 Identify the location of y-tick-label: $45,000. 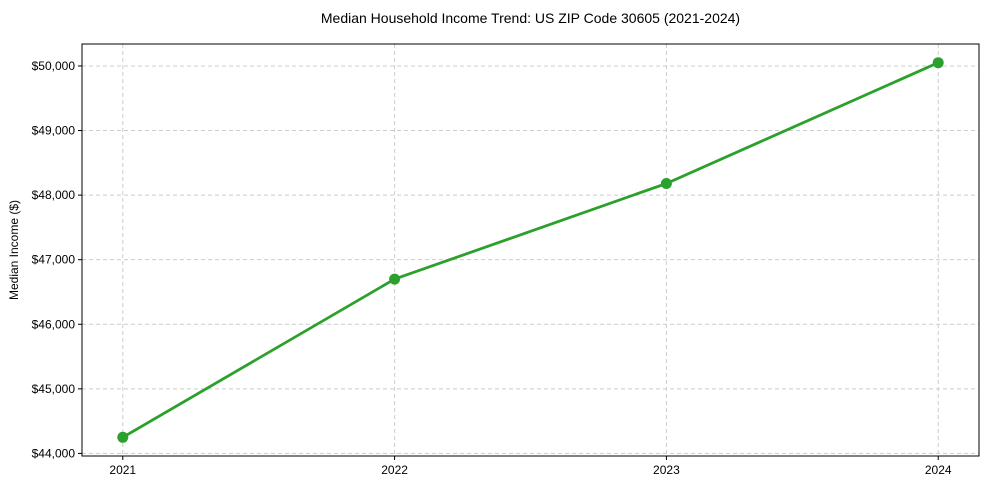
(54, 389).